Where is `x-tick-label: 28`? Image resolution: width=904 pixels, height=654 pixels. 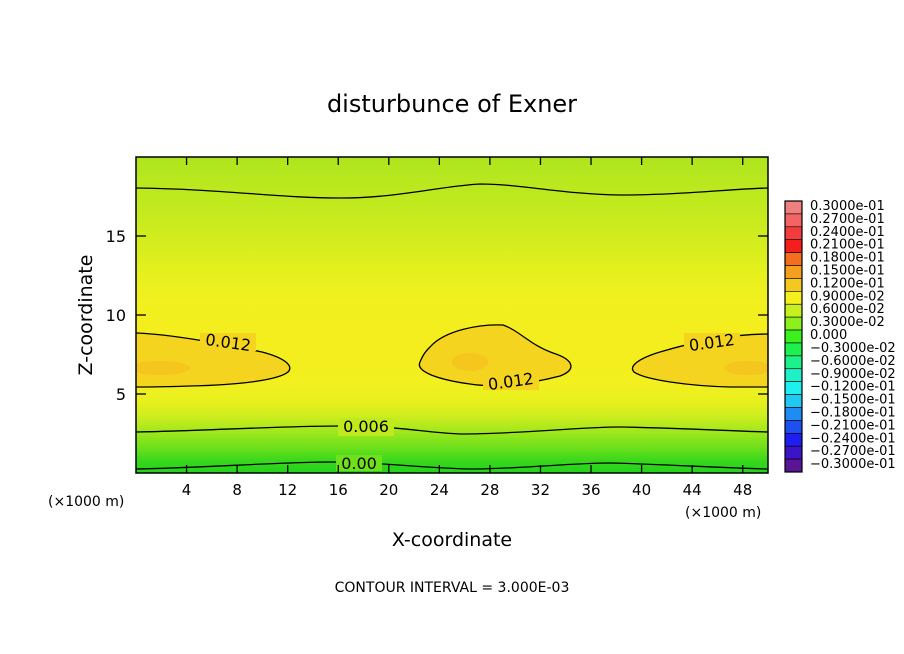 x-tick-label: 28 is located at coordinates (489, 490).